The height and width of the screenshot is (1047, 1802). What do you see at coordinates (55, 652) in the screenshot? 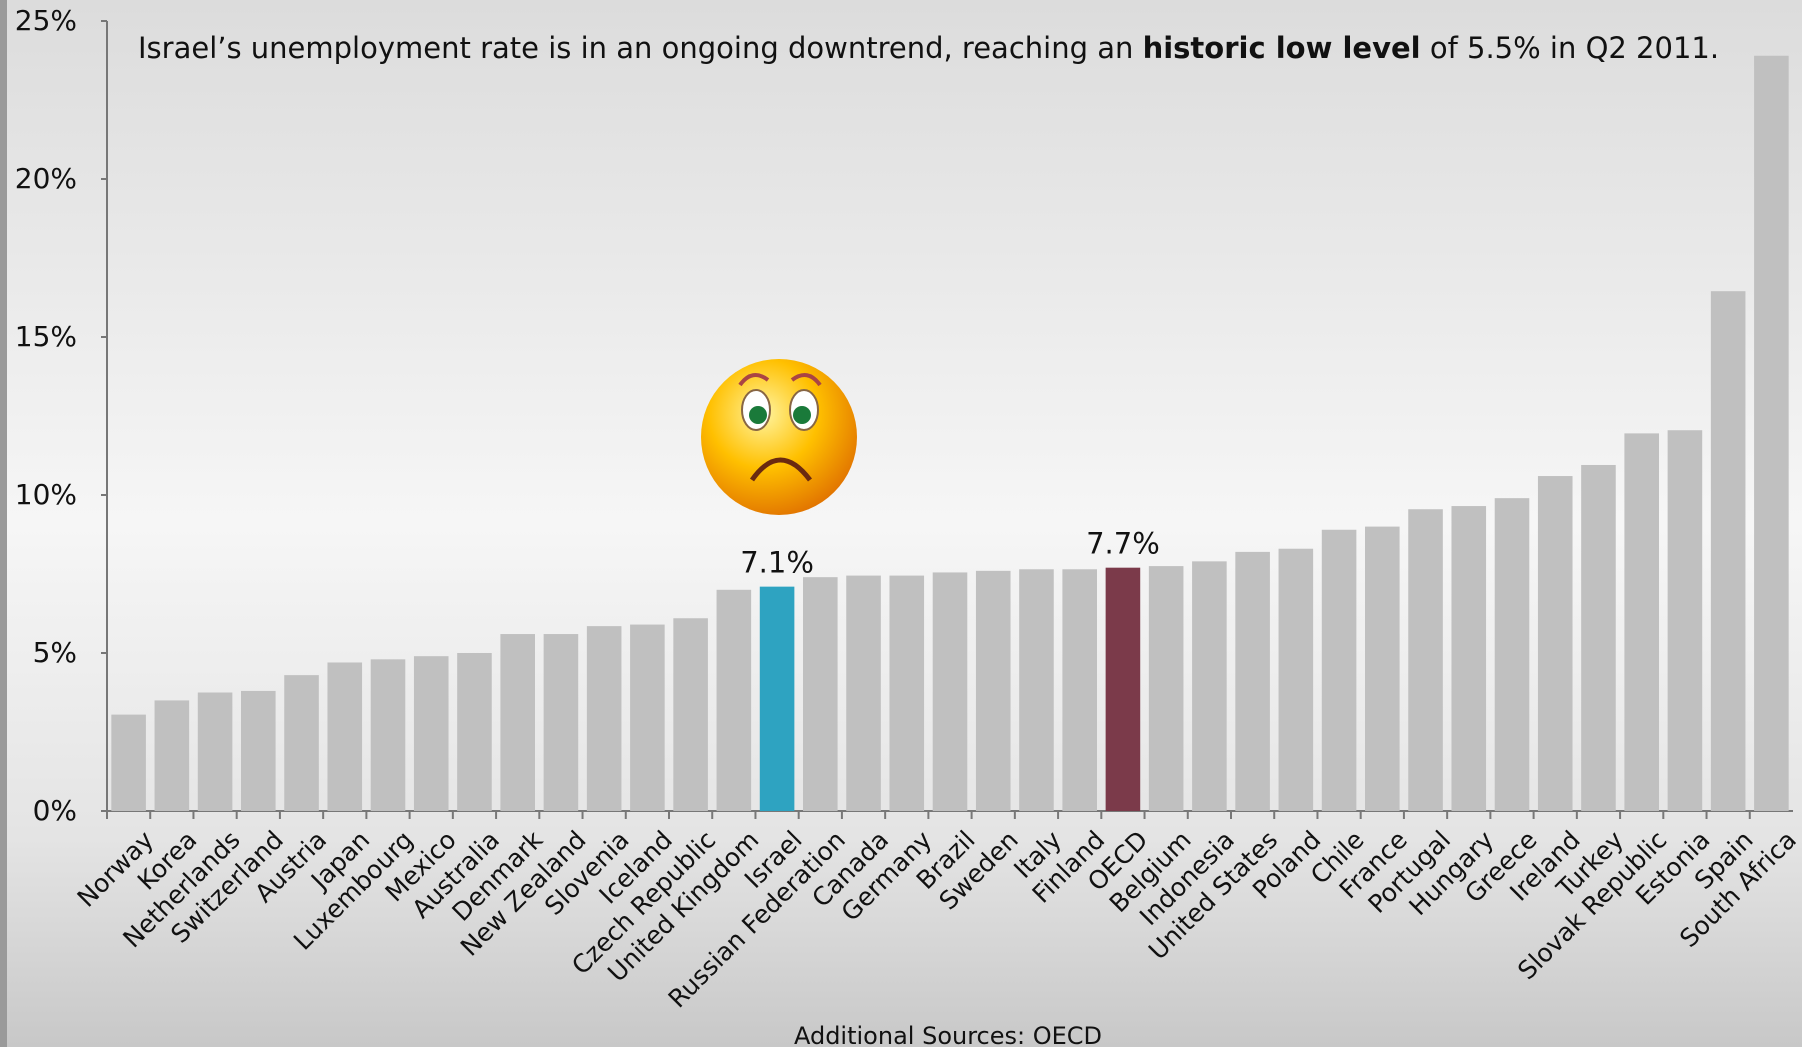
I see `y-tick-label: 5%` at bounding box center [55, 652].